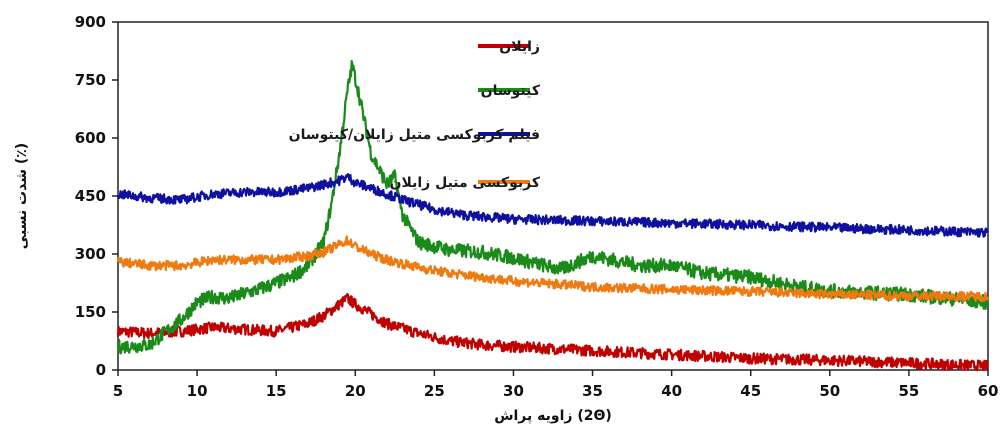 The width and height of the screenshot is (1003, 430). What do you see at coordinates (513, 391) in the screenshot?
I see `x-tick-label: 30` at bounding box center [513, 391].